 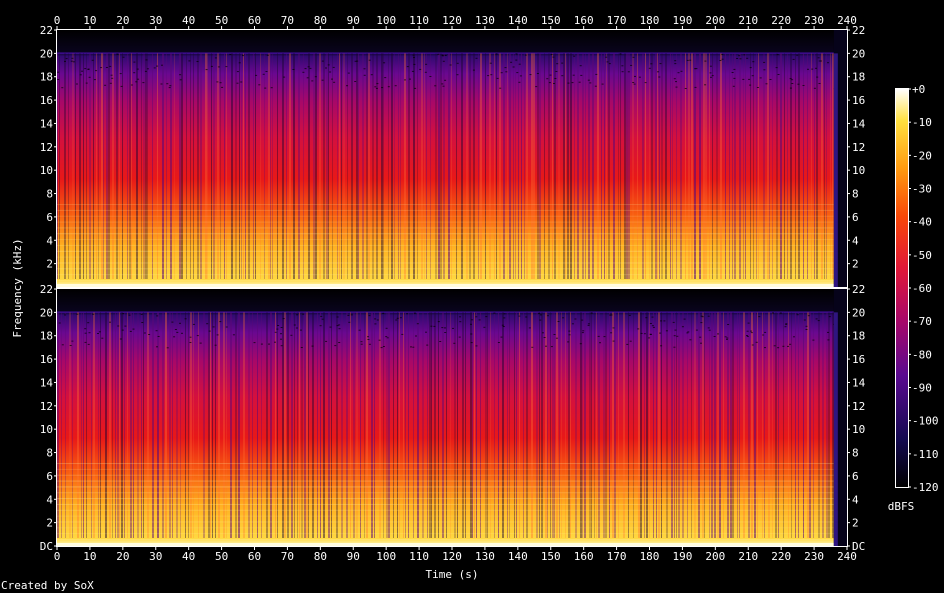 I want to click on x-tick-label: 120, so click(x=452, y=556).